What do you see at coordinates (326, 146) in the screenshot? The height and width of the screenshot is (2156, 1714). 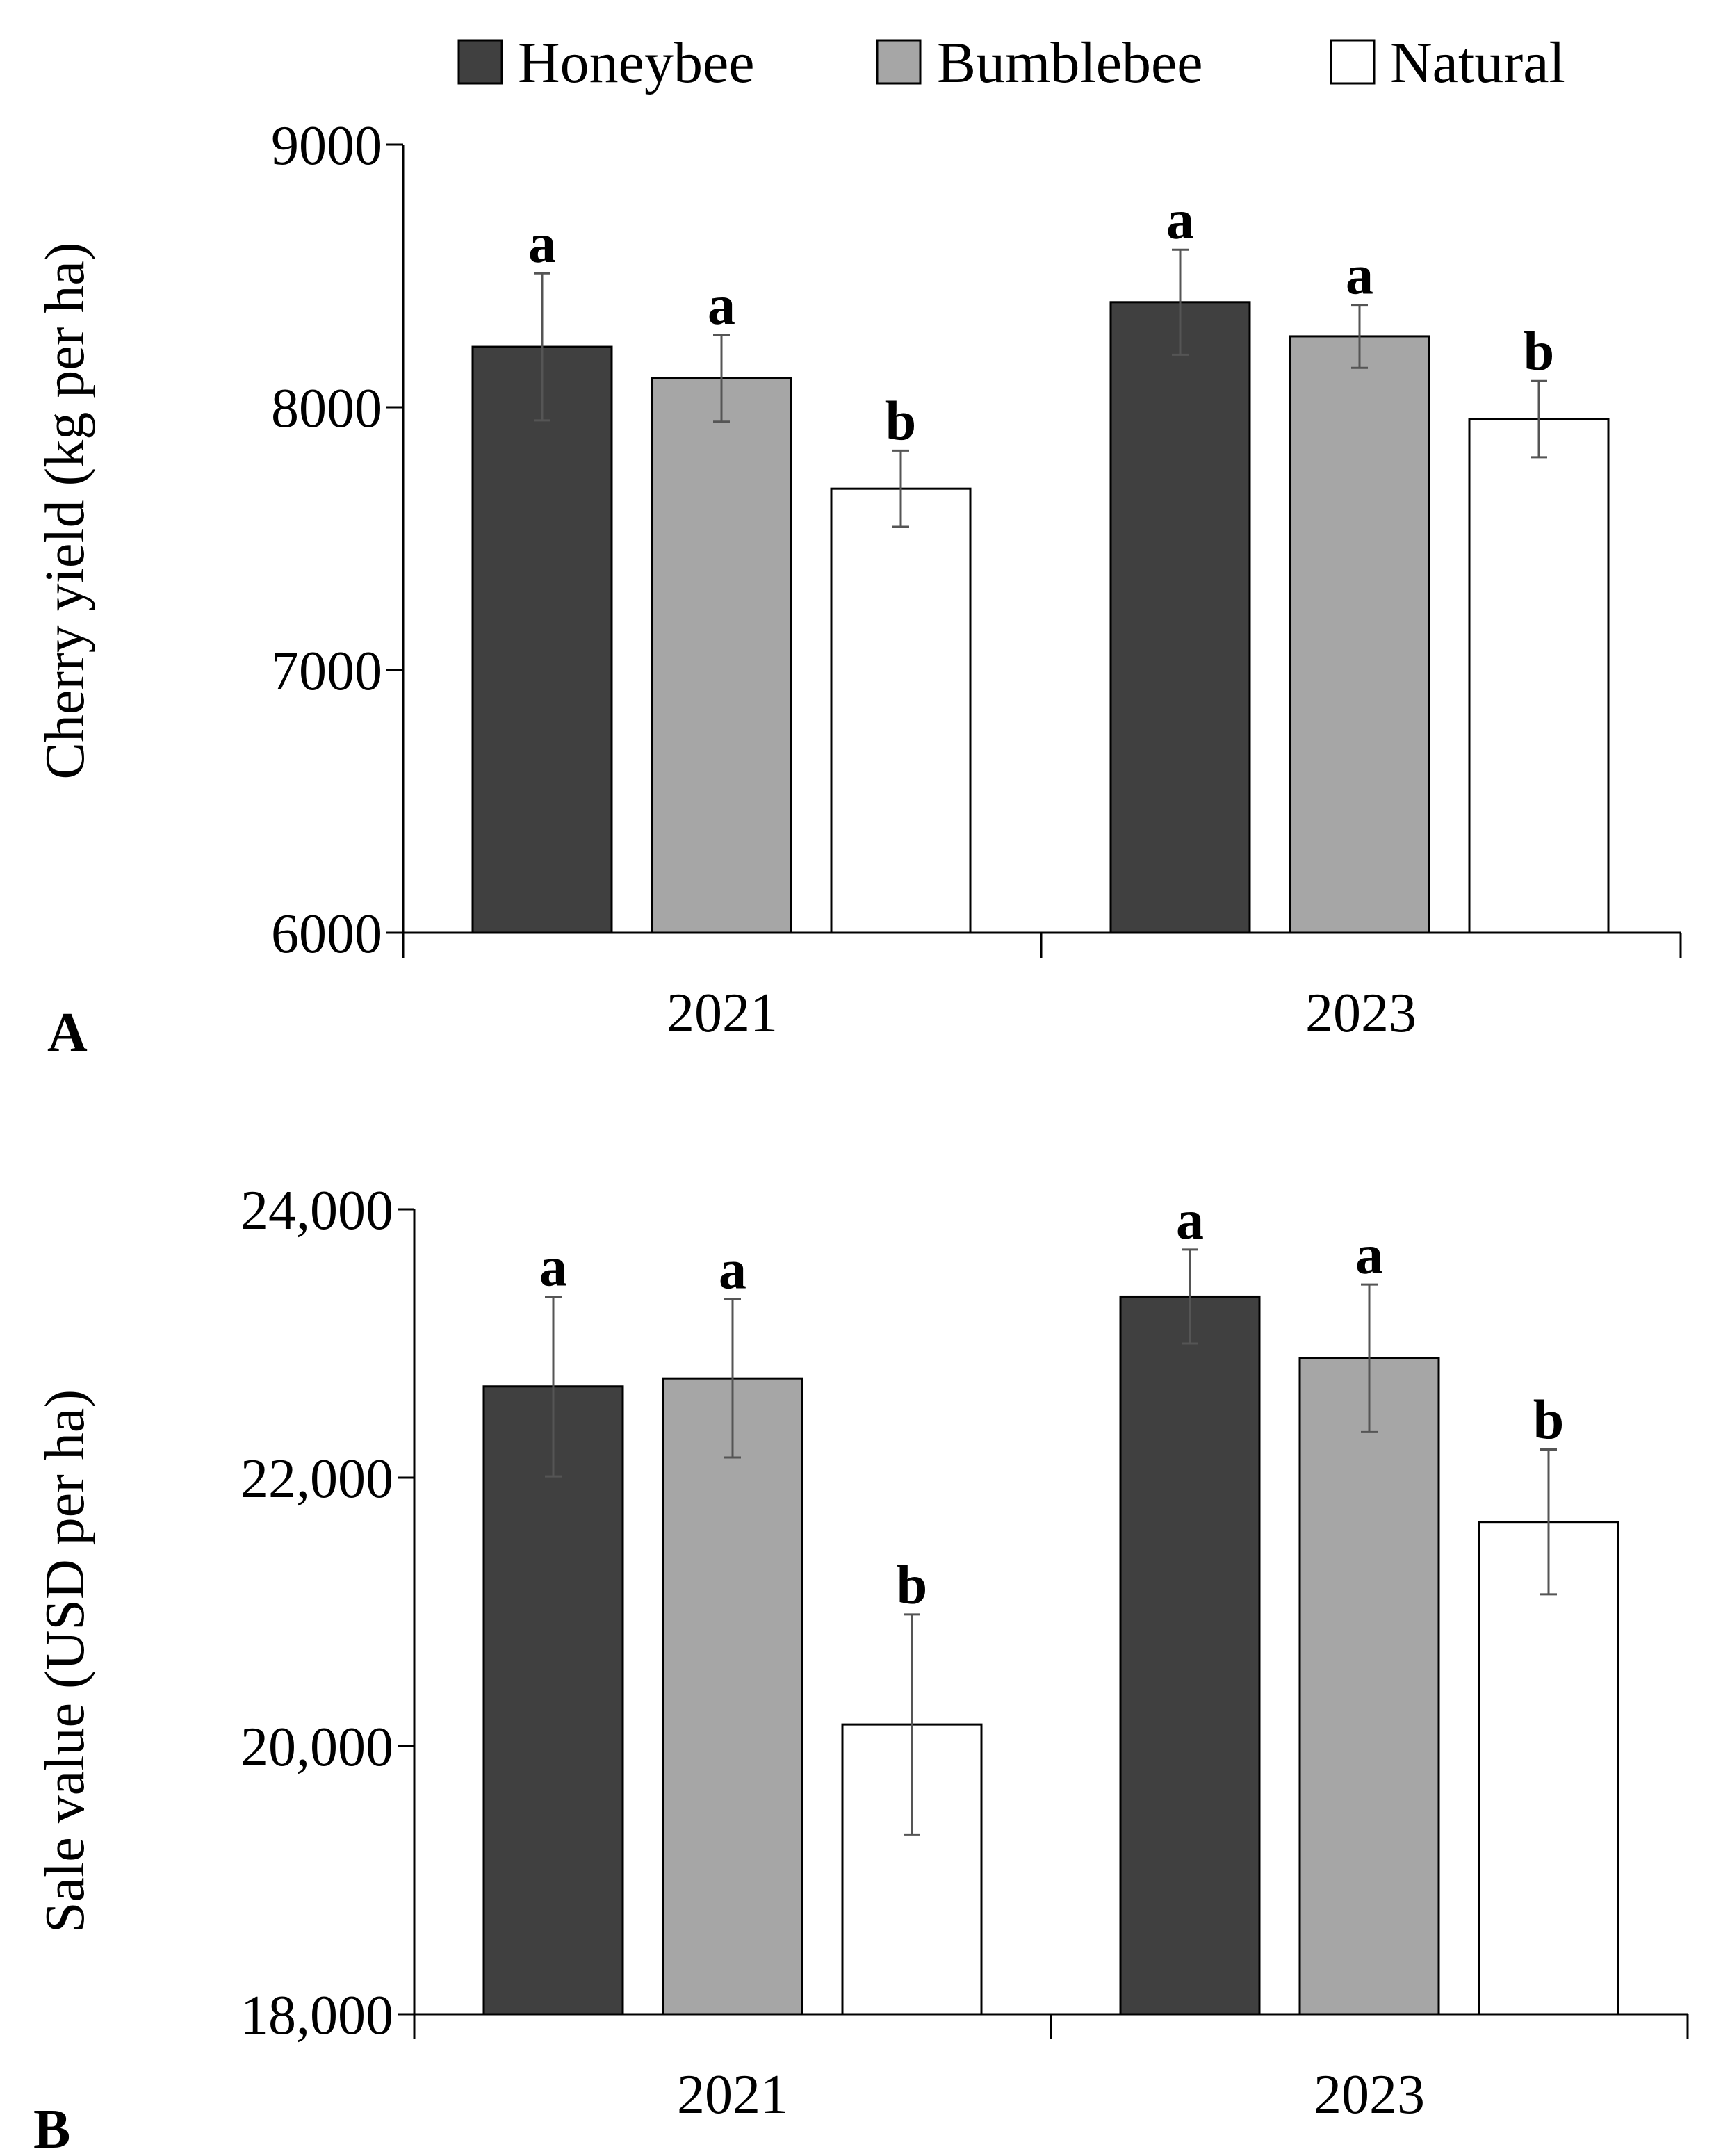 I see `y-tick-label: 9000` at bounding box center [326, 146].